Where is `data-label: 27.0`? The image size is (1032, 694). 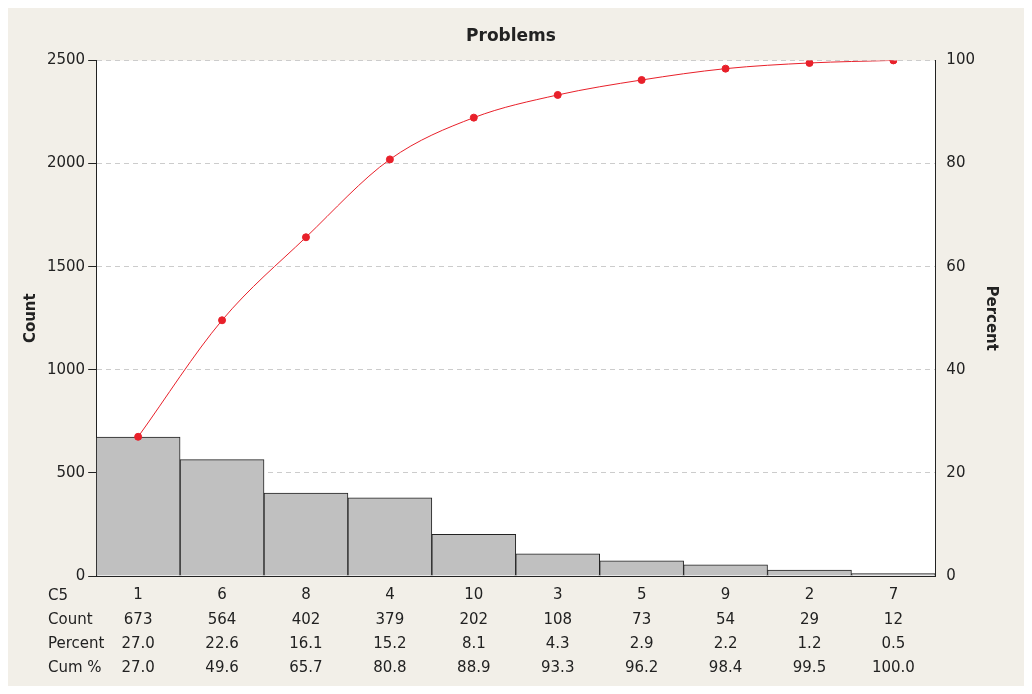 data-label: 27.0 is located at coordinates (138, 666).